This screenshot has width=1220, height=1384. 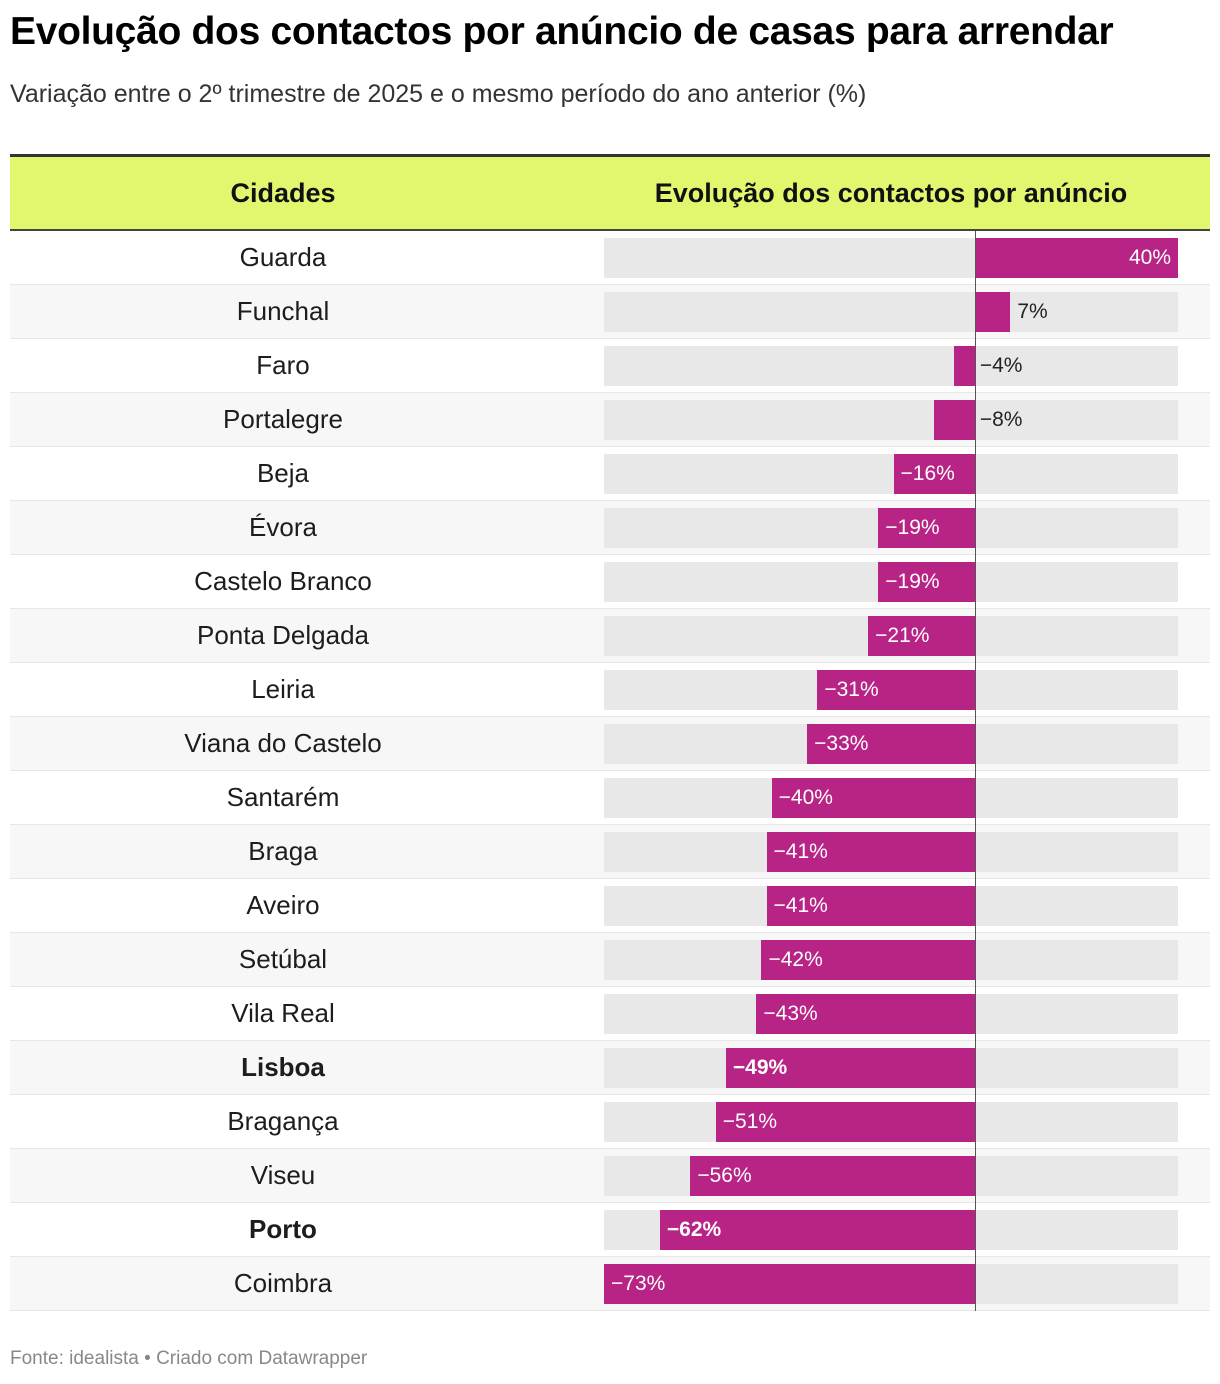 I want to click on data-label: −49%, so click(x=760, y=1067).